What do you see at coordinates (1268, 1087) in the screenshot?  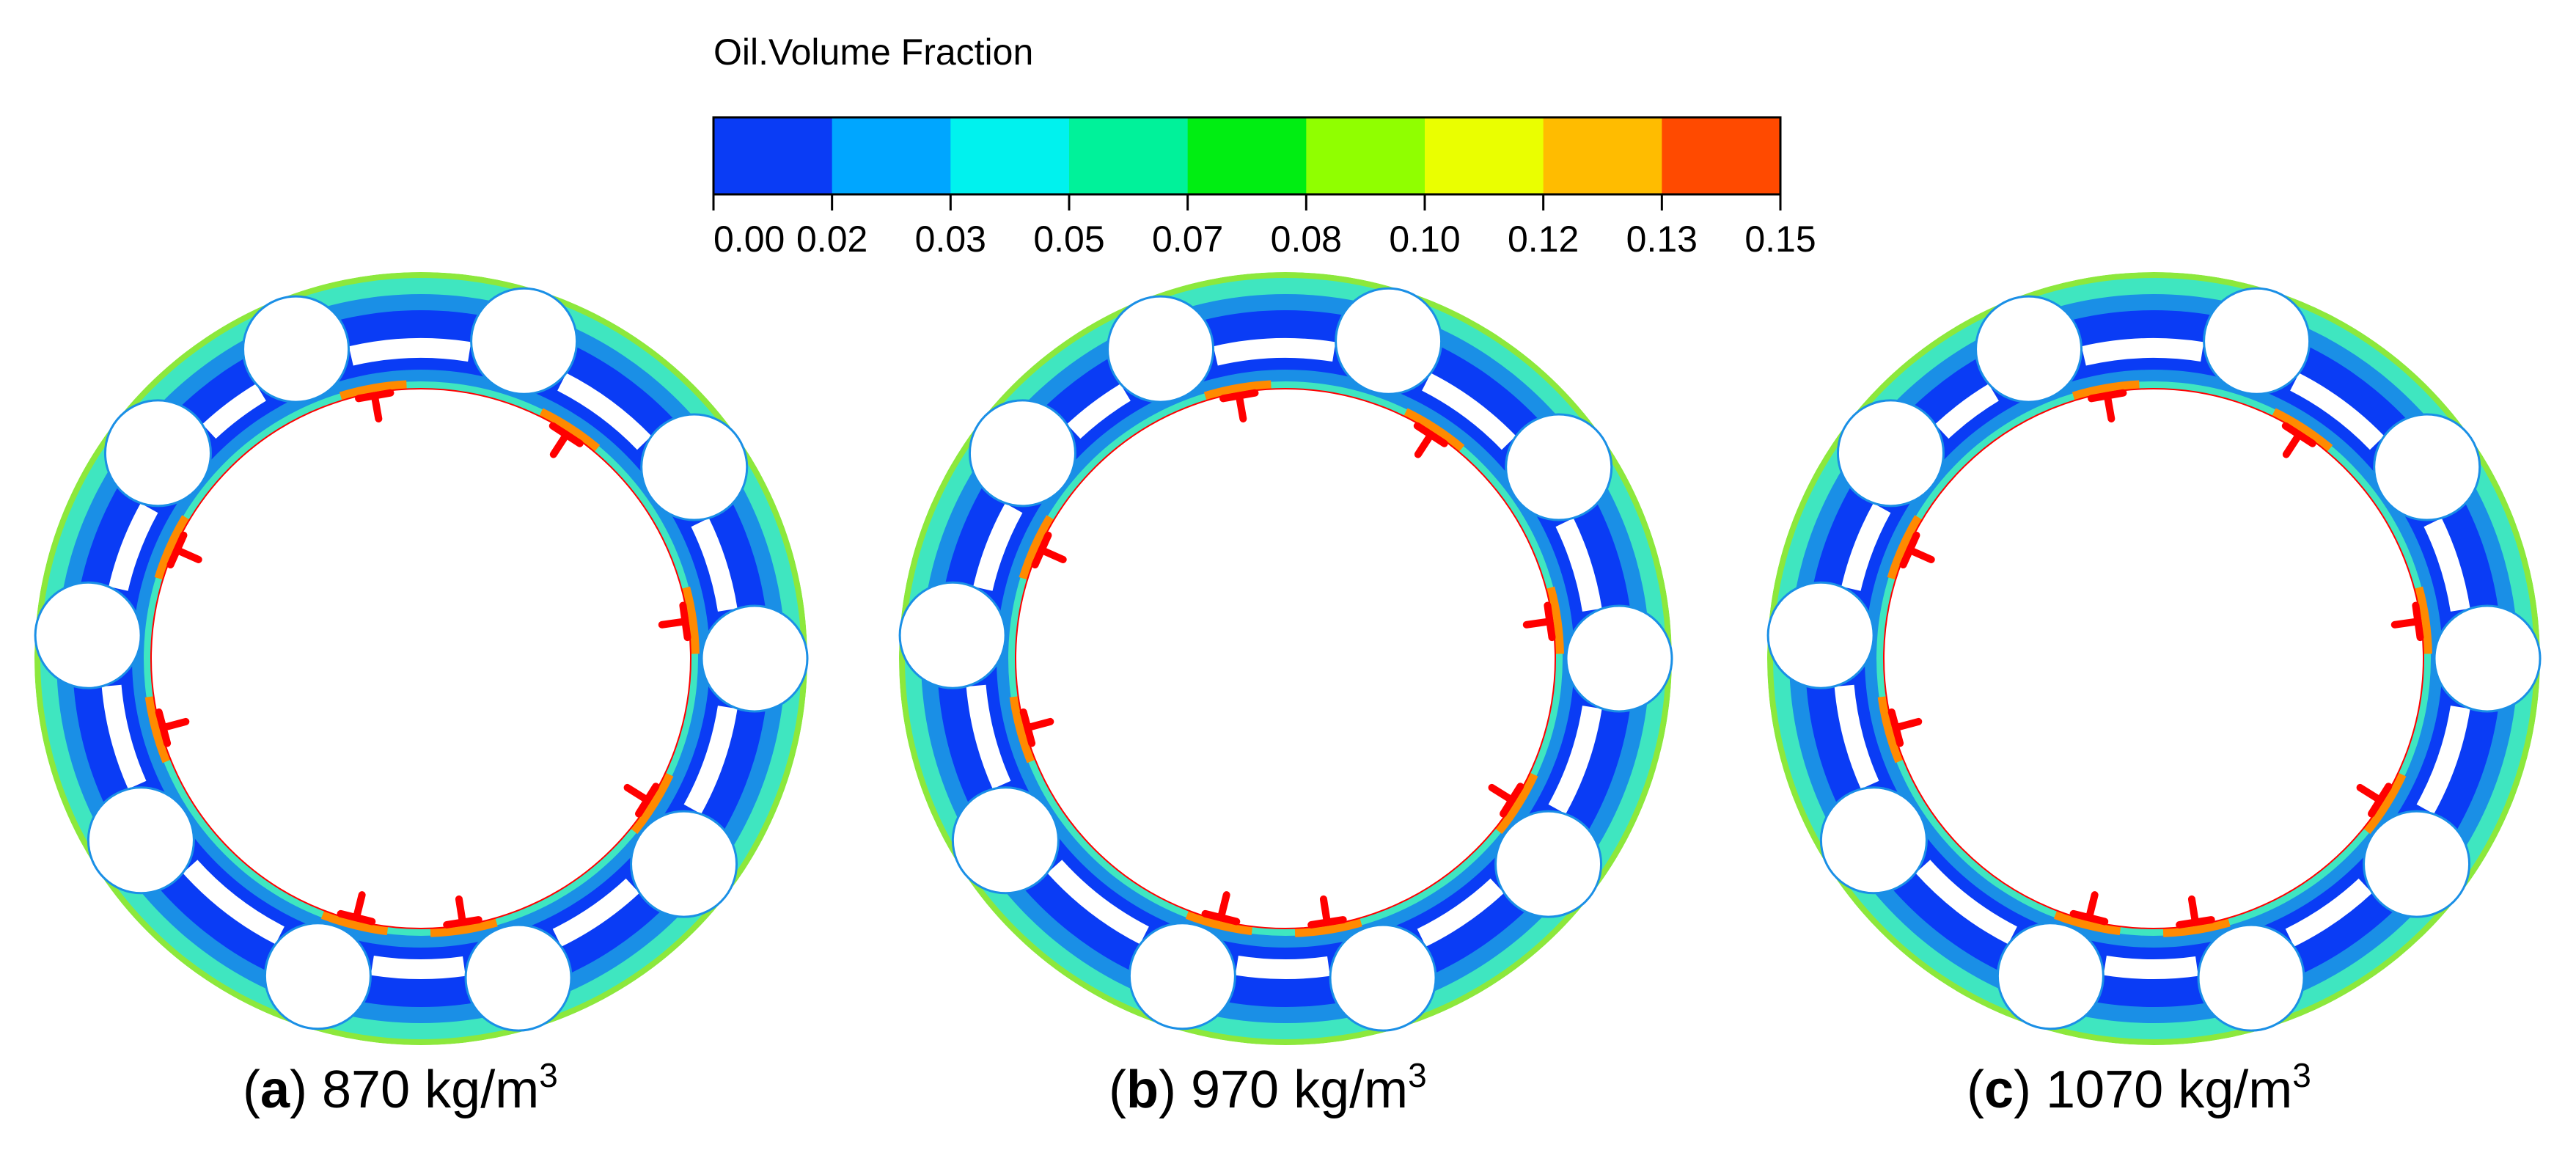 I see `caption-b: (b) 970 kg/m3` at bounding box center [1268, 1087].